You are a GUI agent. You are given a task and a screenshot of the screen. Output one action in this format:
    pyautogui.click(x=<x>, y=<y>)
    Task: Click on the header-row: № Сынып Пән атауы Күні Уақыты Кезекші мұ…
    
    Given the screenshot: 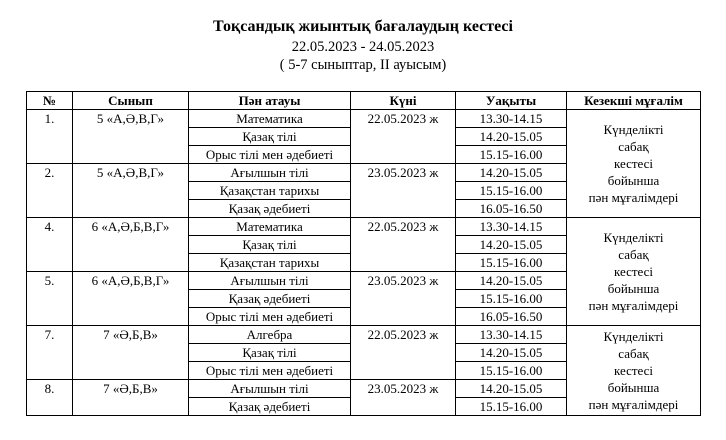 What is the action you would take?
    pyautogui.click(x=363, y=100)
    